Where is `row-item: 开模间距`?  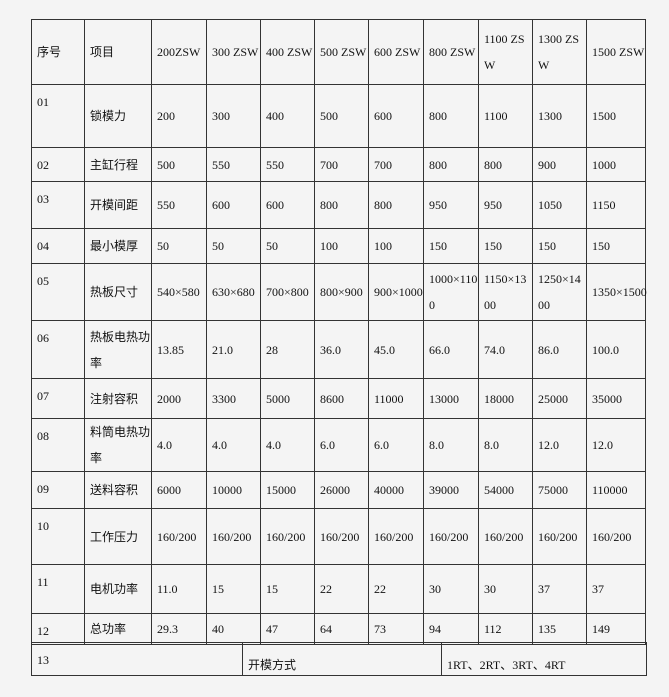
row-item: 开模间距 is located at coordinates (118, 205).